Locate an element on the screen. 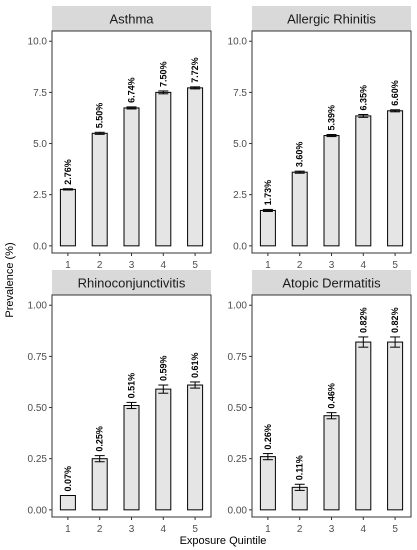 The image size is (417, 550). data-label: 0.26% is located at coordinates (268, 437).